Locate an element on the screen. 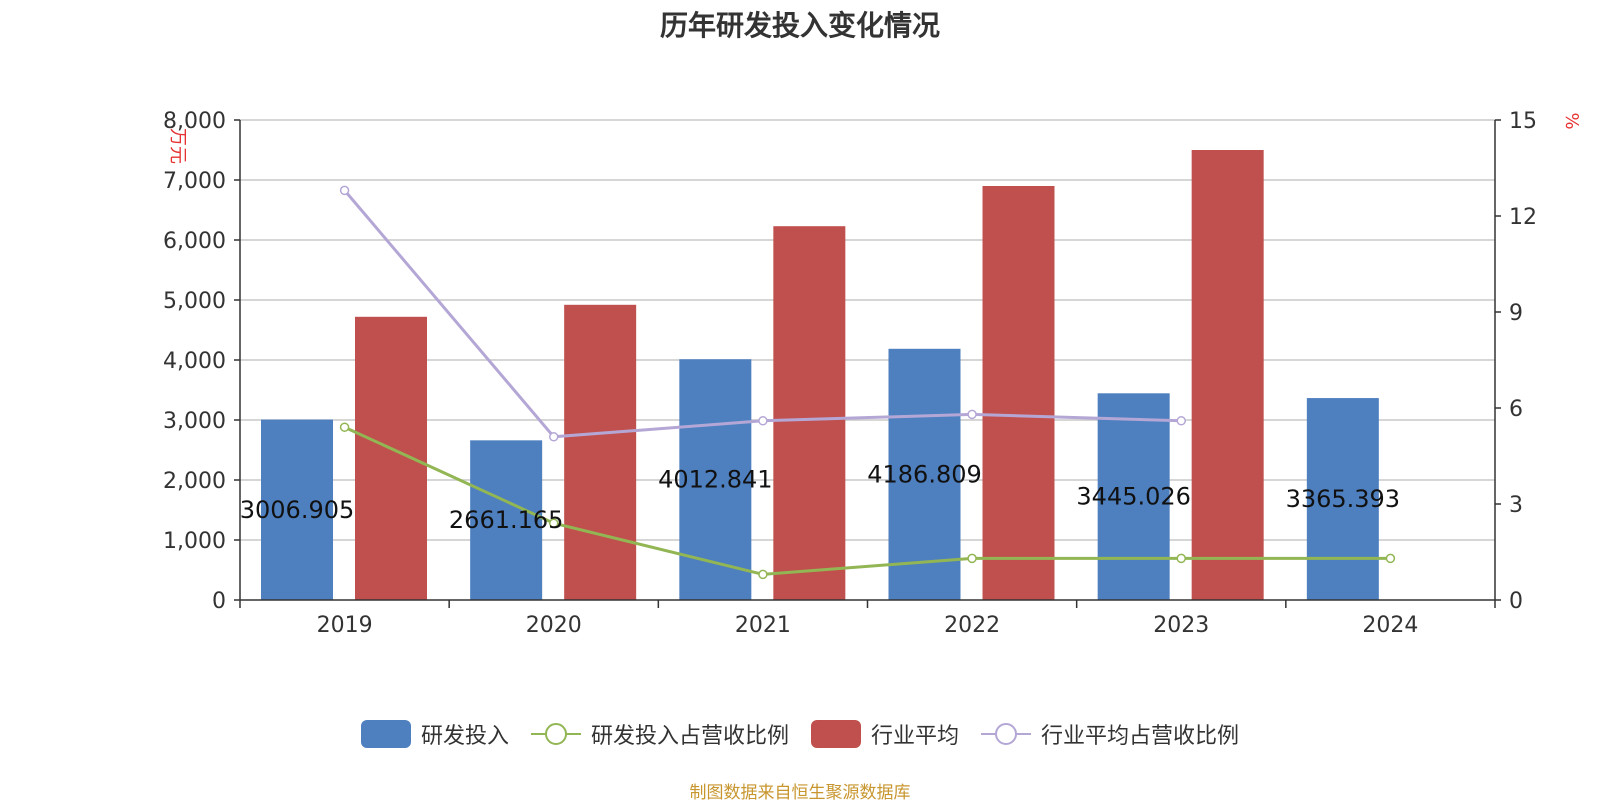  legend-swatch-rd-investment is located at coordinates (385, 734).